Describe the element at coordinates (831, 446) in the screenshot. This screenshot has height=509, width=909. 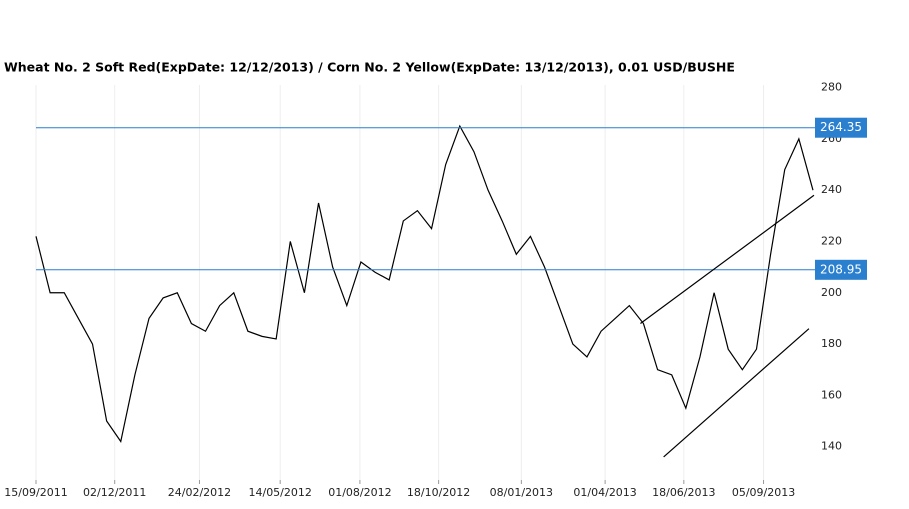
I see `y-tick-label: 140` at that location.